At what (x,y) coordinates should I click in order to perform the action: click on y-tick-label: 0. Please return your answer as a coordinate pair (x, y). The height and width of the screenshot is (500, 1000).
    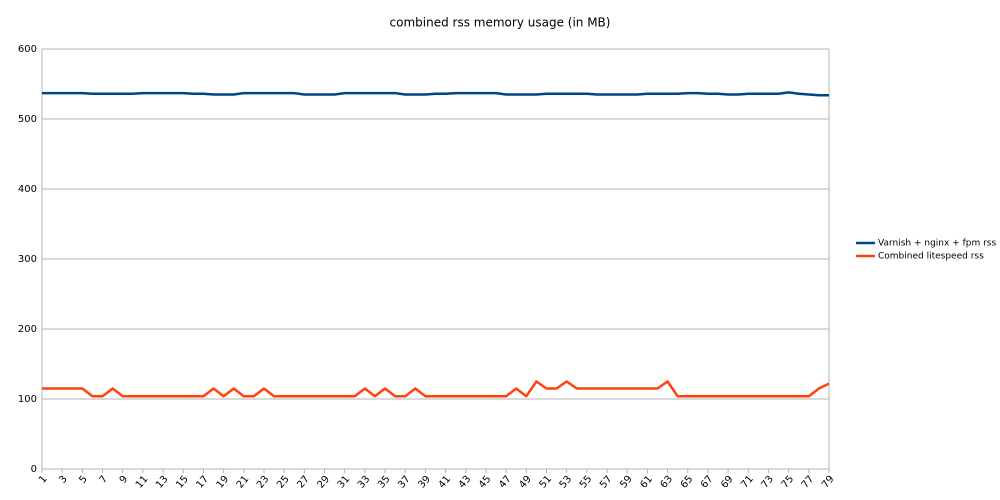
    Looking at the image, I should click on (34, 469).